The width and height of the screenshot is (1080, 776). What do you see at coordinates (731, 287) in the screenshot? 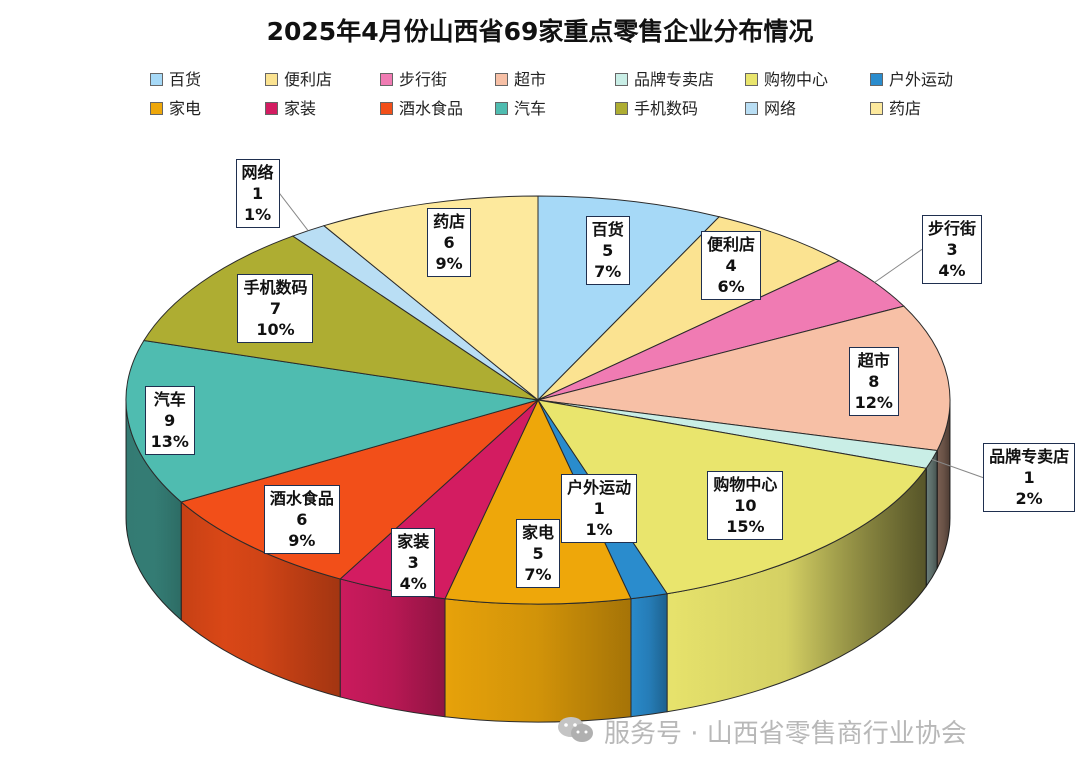
I see `data-label-percent: 6%` at bounding box center [731, 287].